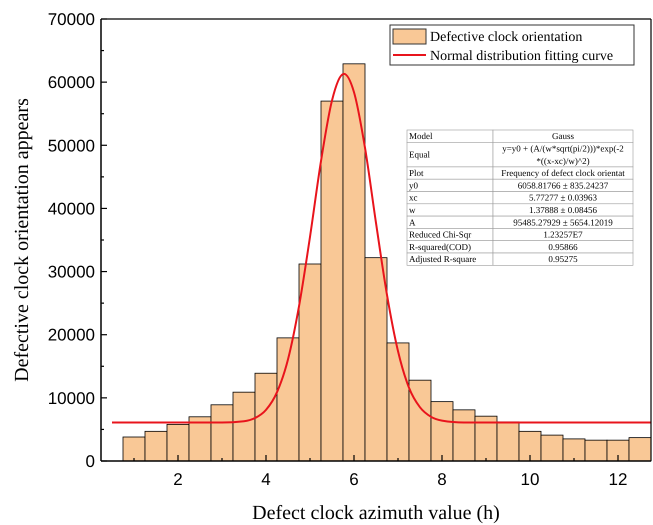 Image resolution: width=653 pixels, height=525 pixels. I want to click on annotation: R-squared(COD), so click(440, 247).